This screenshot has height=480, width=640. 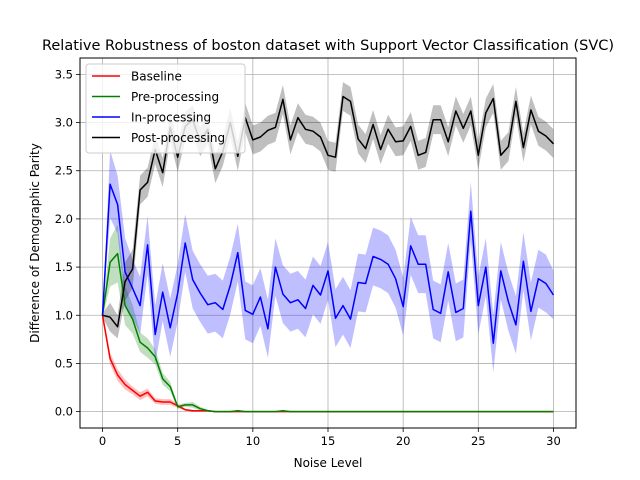 What do you see at coordinates (64, 412) in the screenshot?
I see `y-tick-label: 0.0` at bounding box center [64, 412].